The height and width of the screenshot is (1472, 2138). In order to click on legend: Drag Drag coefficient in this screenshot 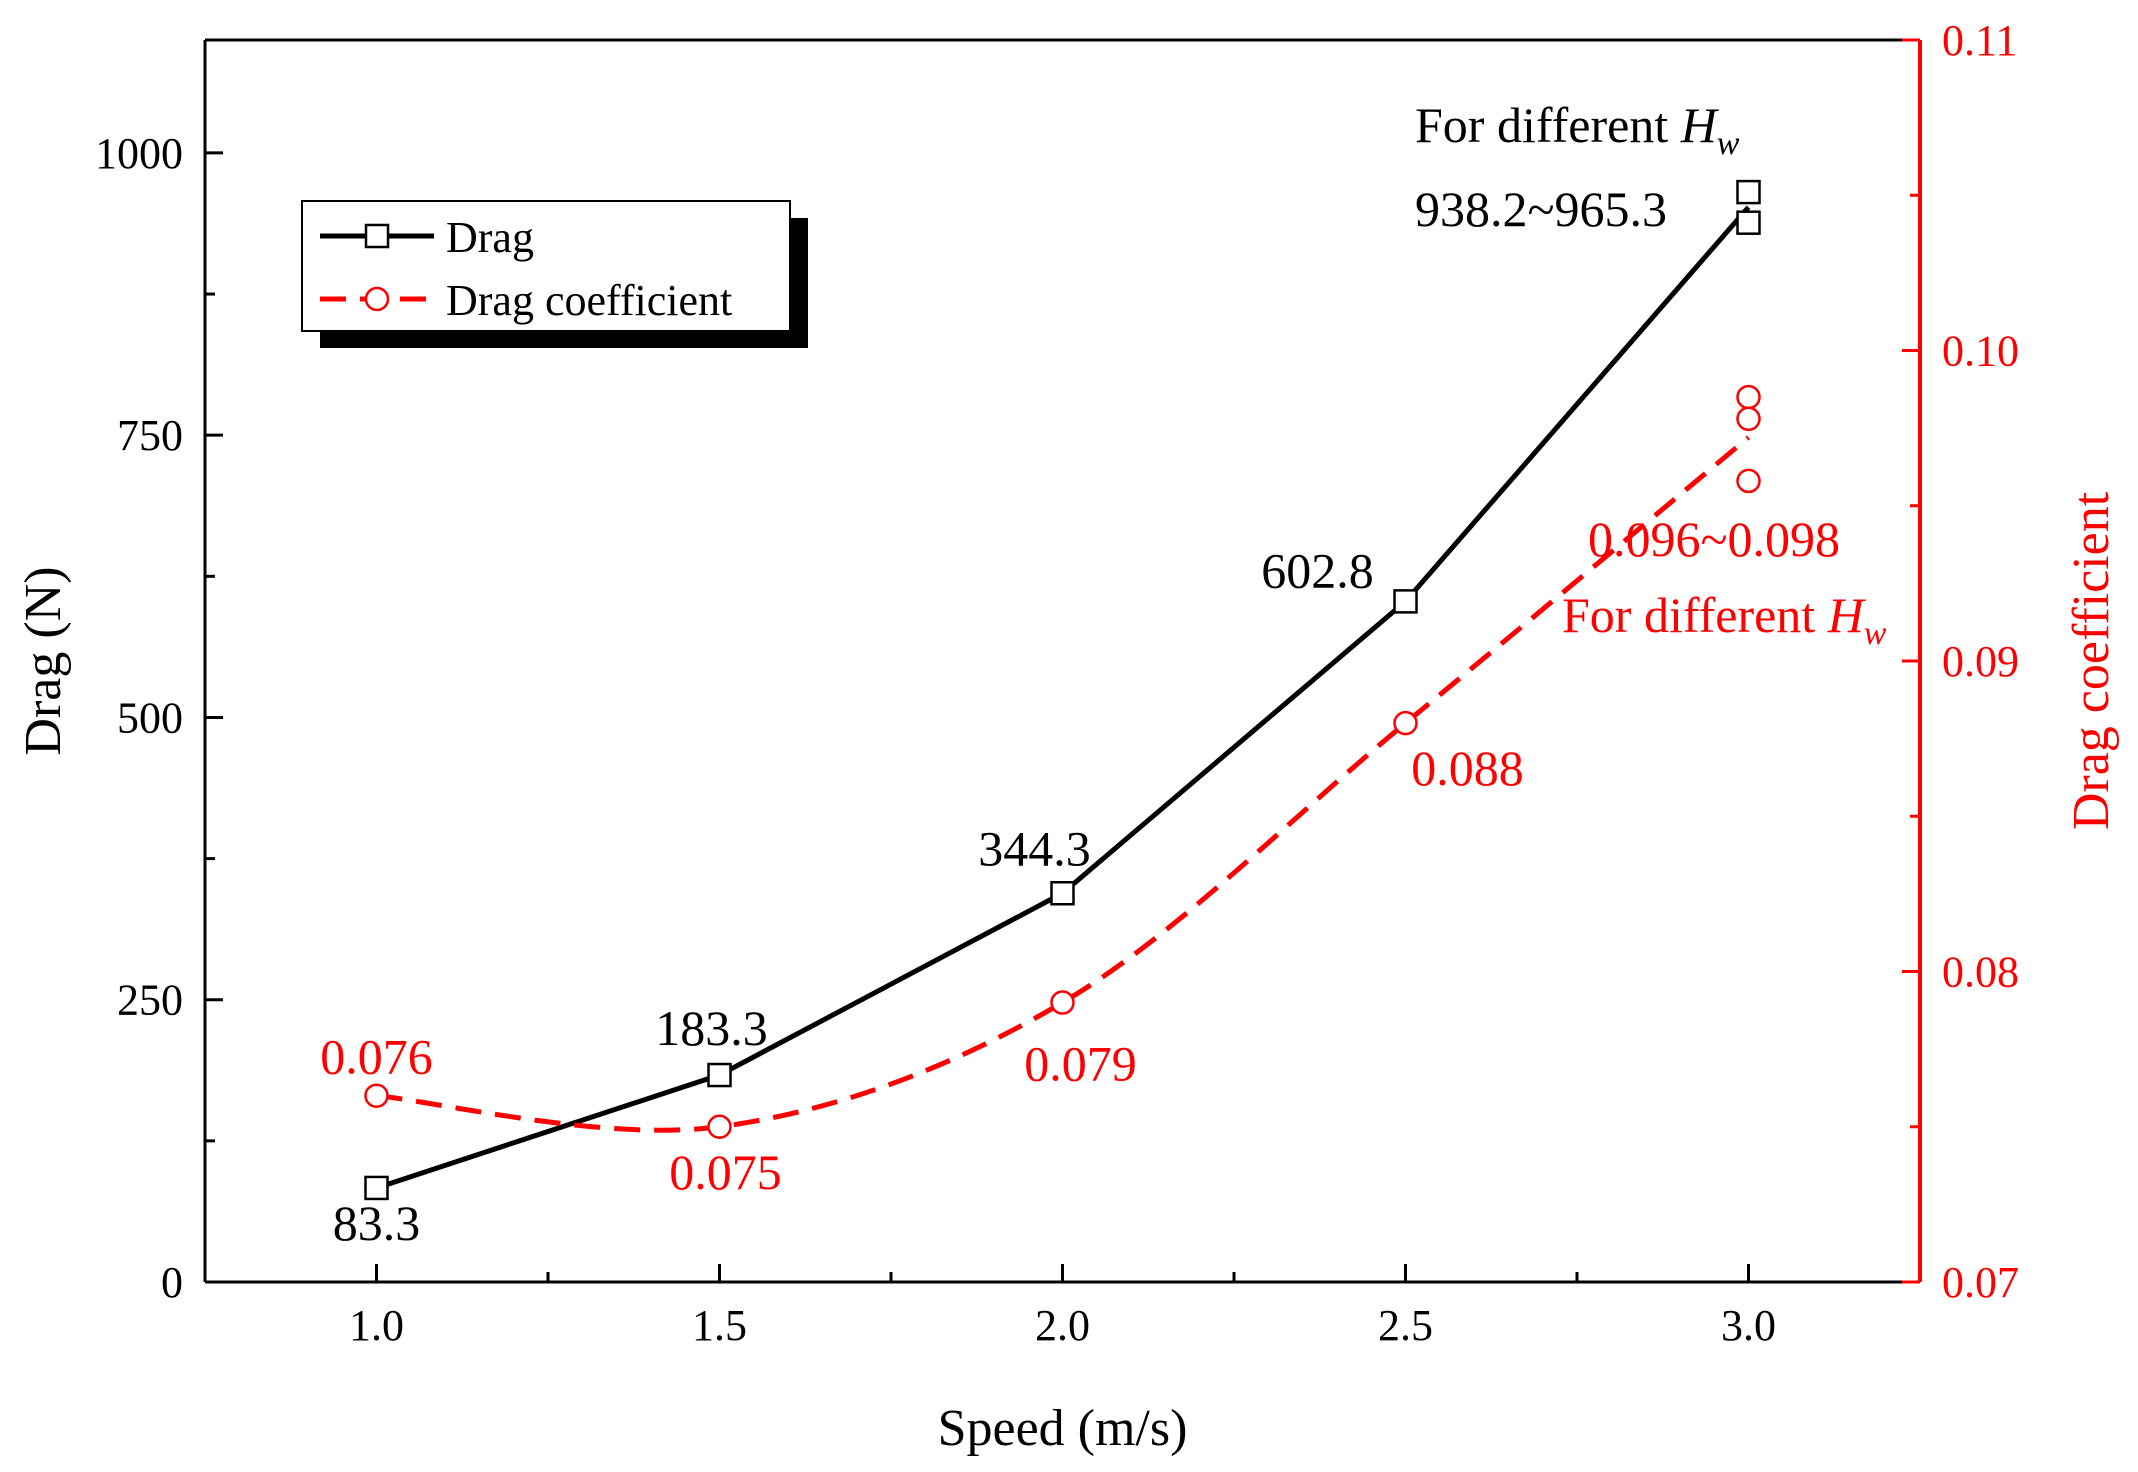, I will do `click(554, 274)`.